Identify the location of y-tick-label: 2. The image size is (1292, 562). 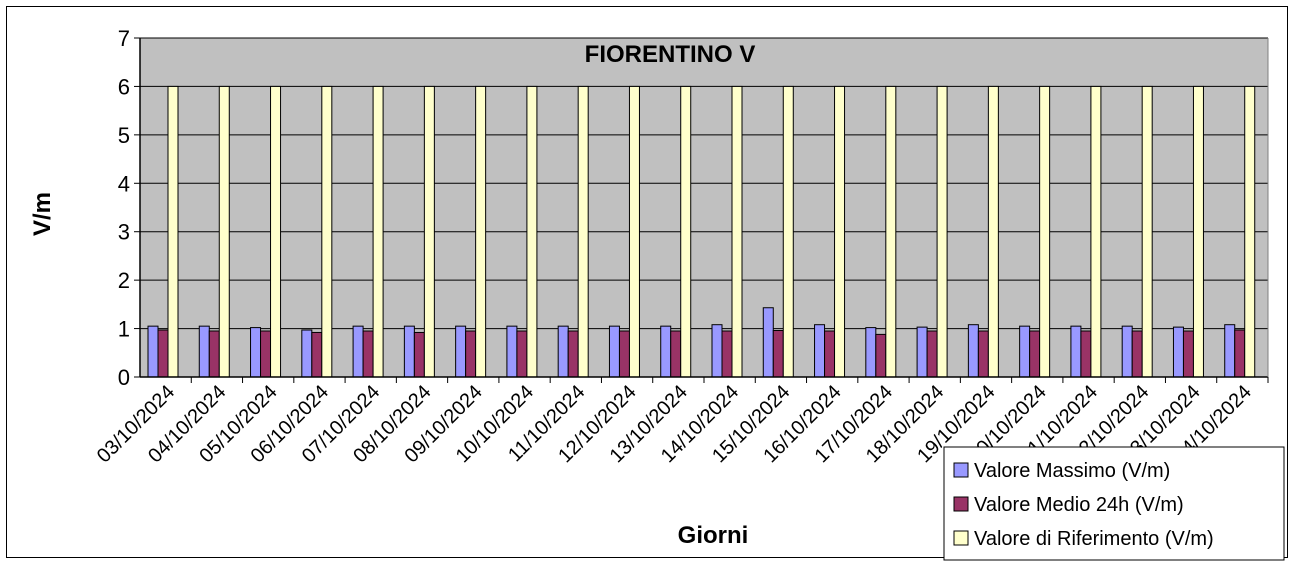
(124, 280).